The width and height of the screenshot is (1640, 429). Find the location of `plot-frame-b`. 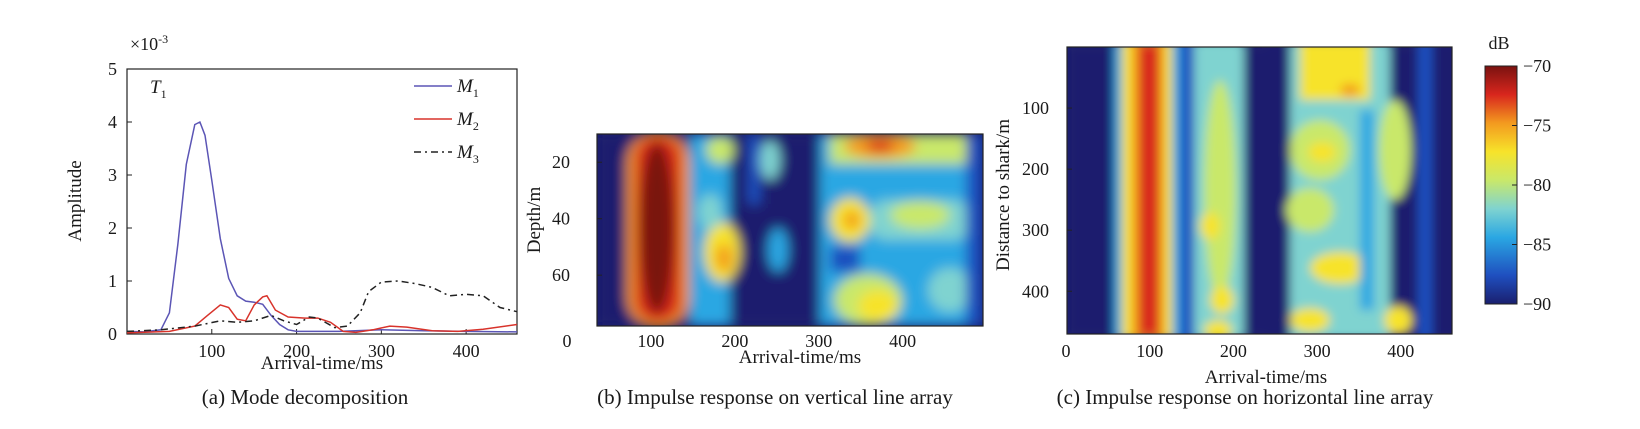

plot-frame-b is located at coordinates (790, 230).